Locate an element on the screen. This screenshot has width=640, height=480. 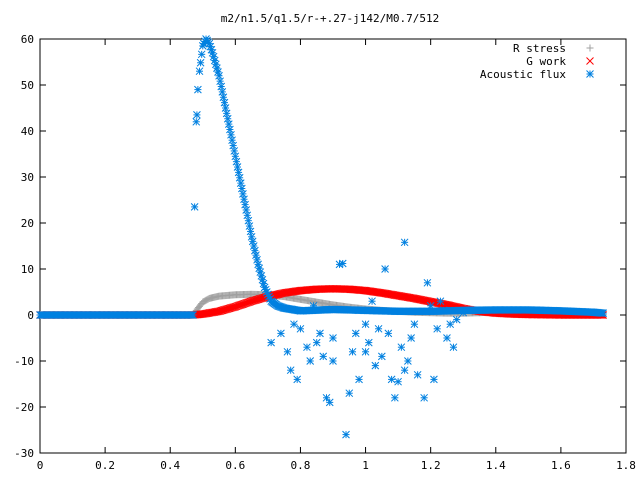
x-tick-label: 1 is located at coordinates (365, 465).